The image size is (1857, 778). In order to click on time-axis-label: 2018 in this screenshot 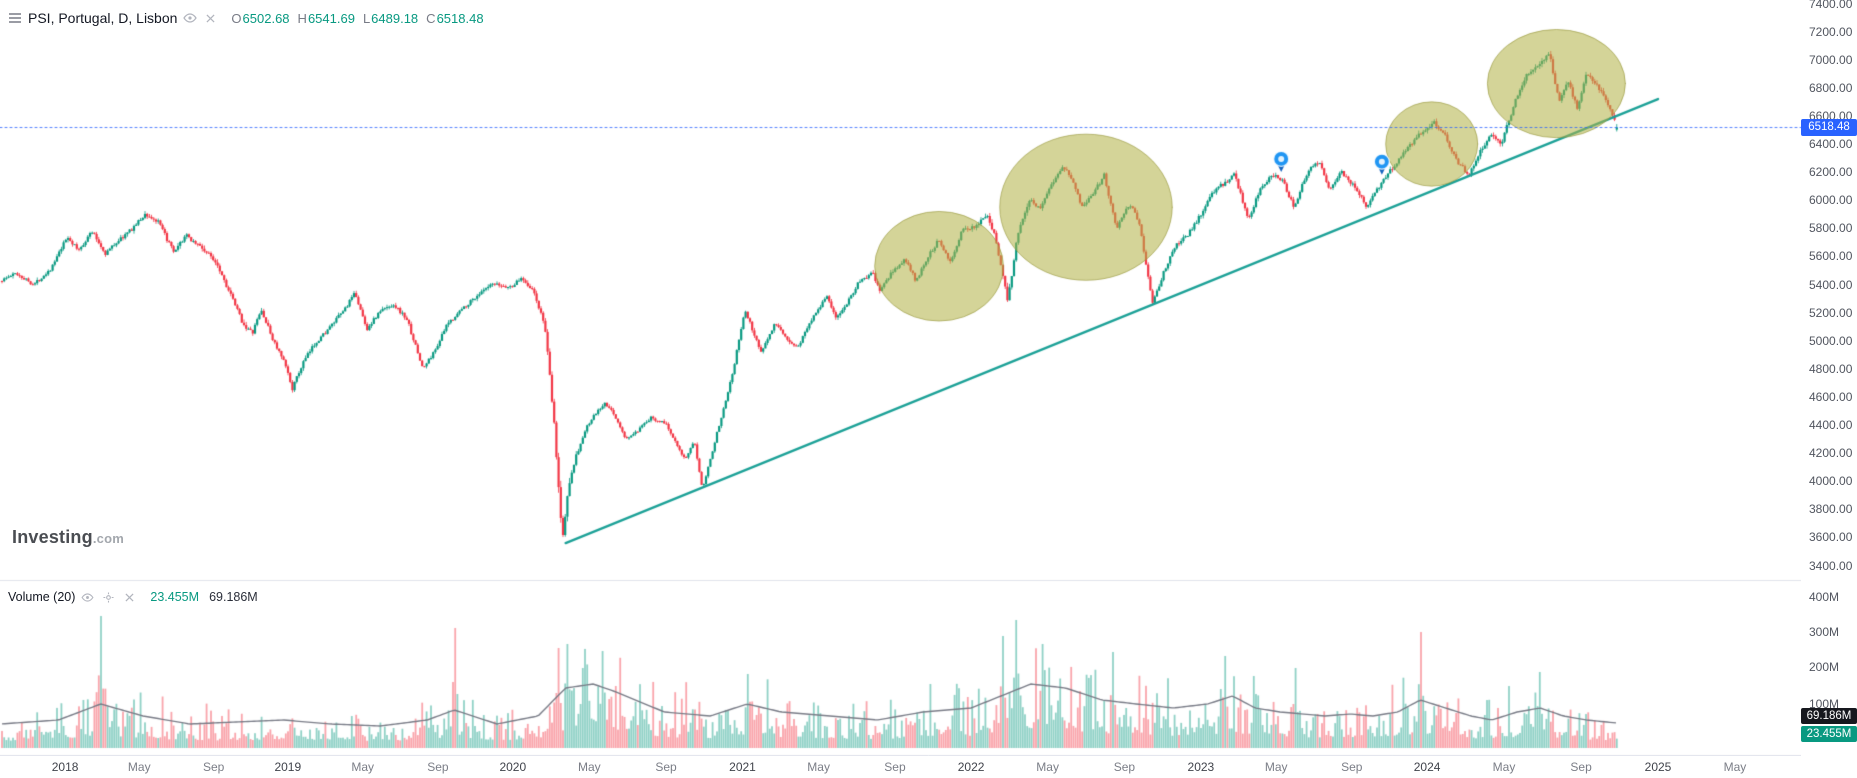, I will do `click(65, 767)`.